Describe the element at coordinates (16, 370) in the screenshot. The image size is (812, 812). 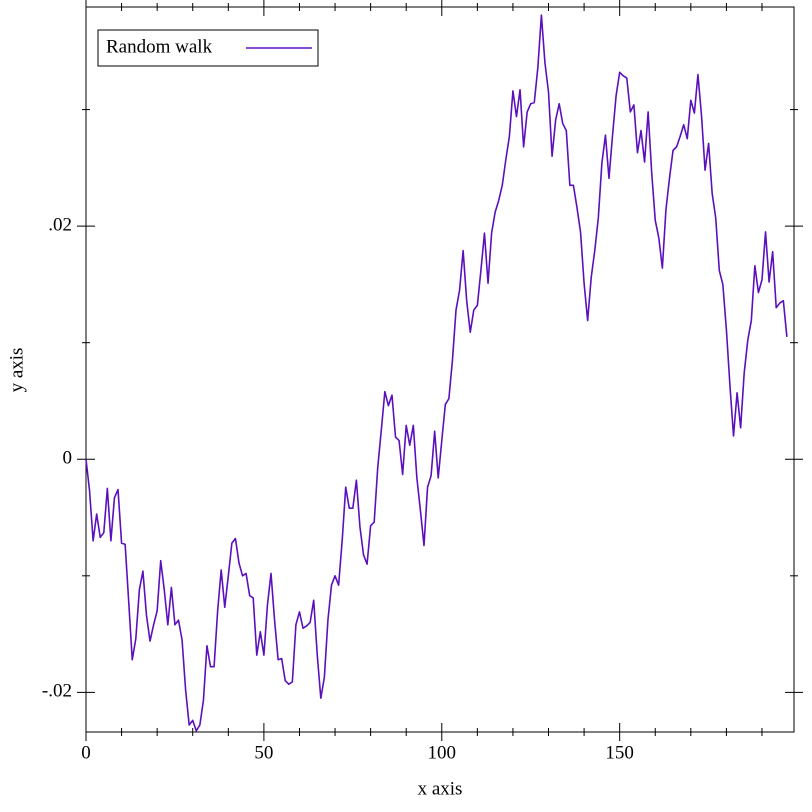
I see `y-axis-label: y axis` at that location.